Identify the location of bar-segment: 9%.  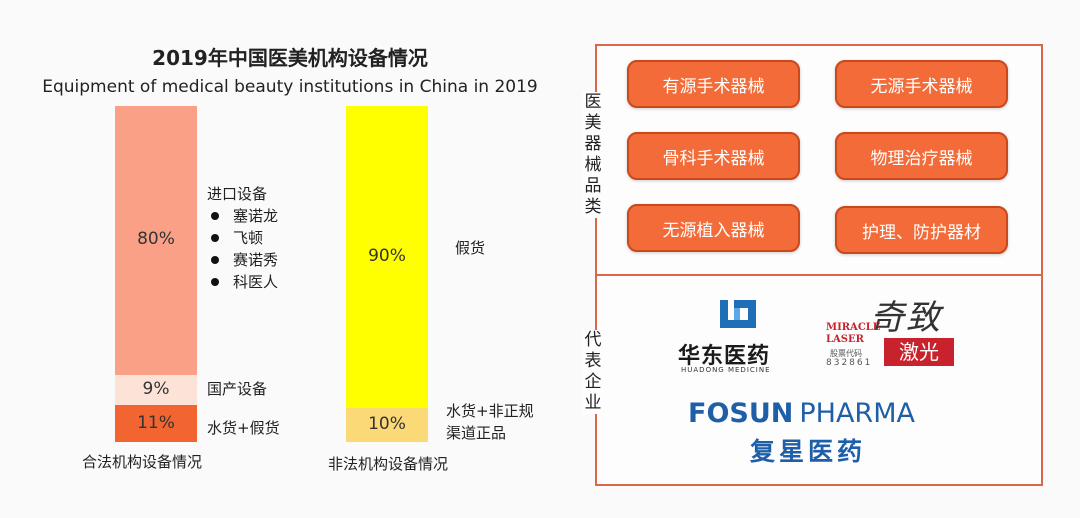
(156, 390).